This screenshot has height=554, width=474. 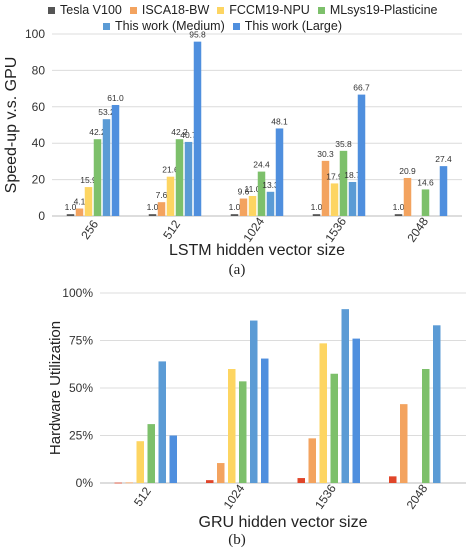 What do you see at coordinates (343, 144) in the screenshot?
I see `data-label: 35.8` at bounding box center [343, 144].